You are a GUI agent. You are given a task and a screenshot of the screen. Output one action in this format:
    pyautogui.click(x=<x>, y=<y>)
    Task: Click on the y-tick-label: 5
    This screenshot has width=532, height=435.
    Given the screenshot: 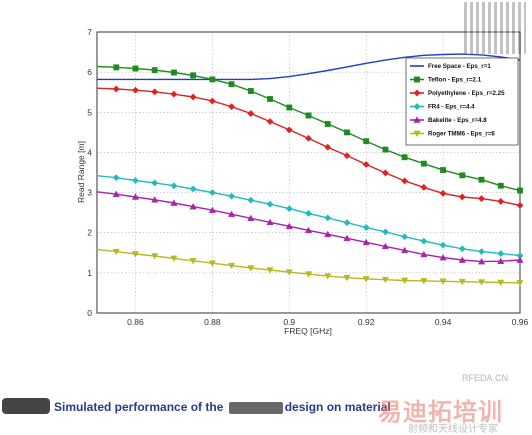 What is the action you would take?
    pyautogui.click(x=89, y=112)
    